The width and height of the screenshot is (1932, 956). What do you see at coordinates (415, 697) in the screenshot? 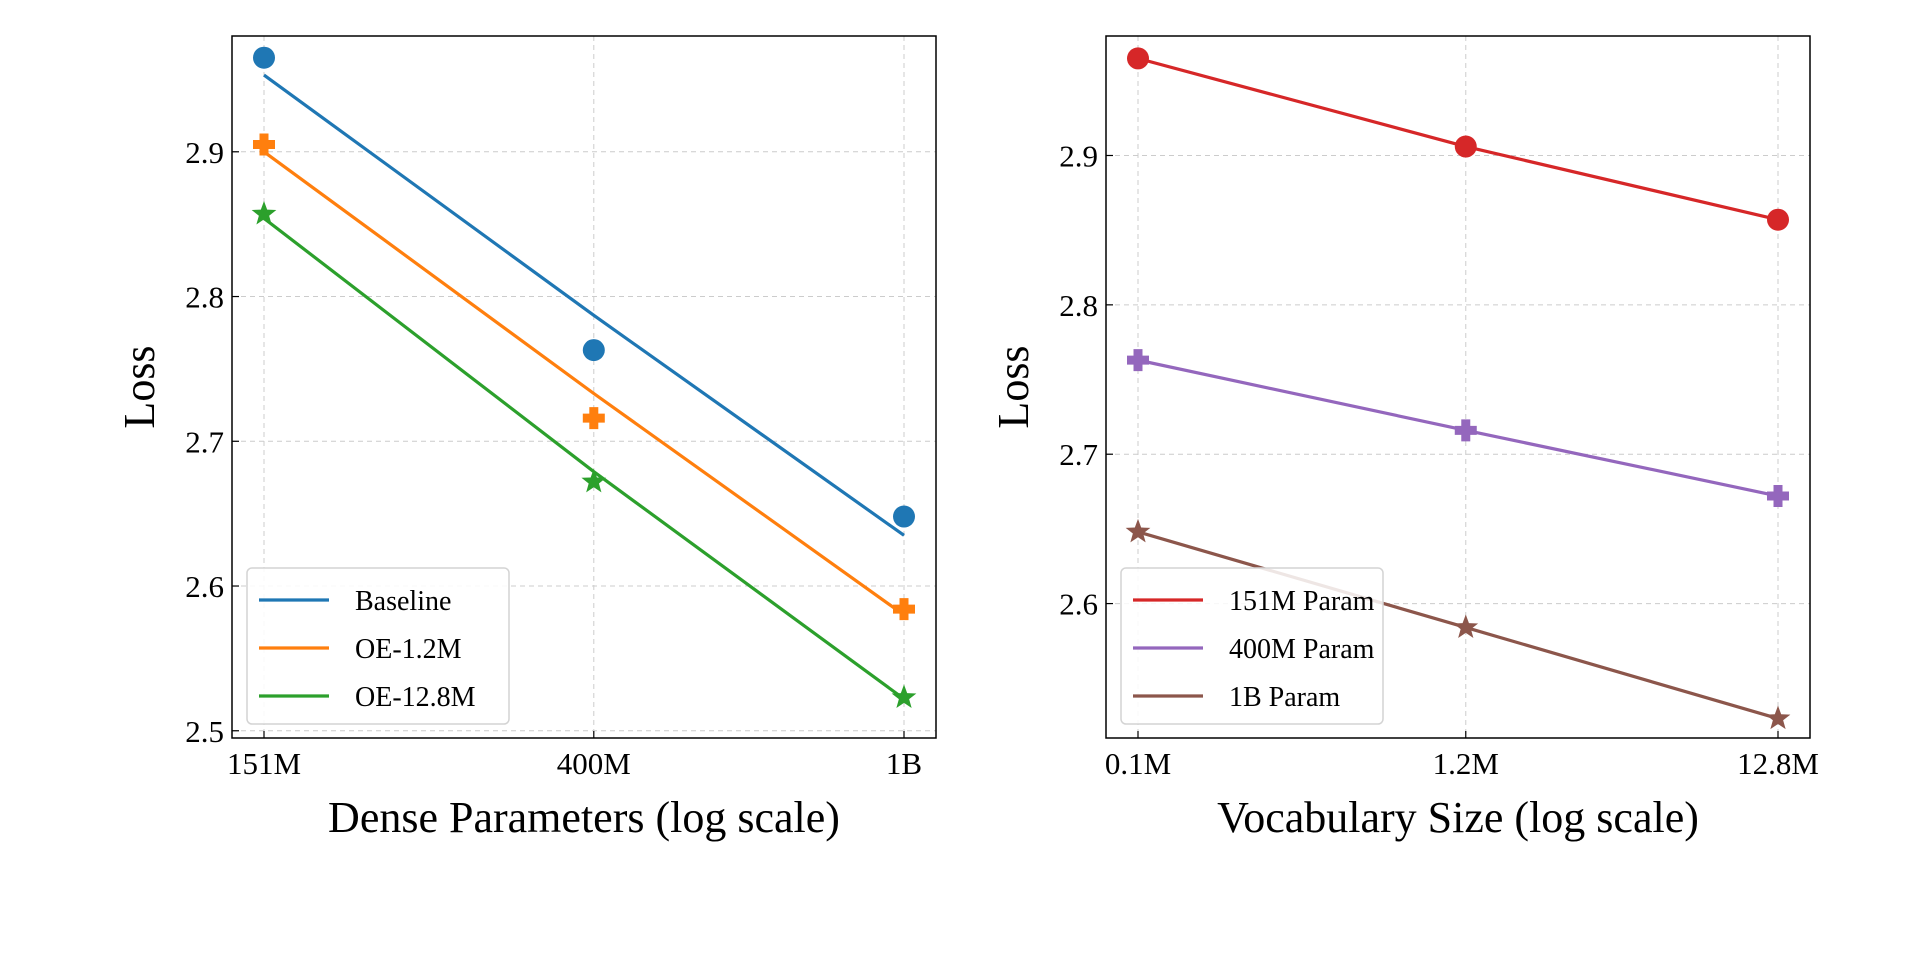
I see `legend-label: OE-12.8M` at bounding box center [415, 697].